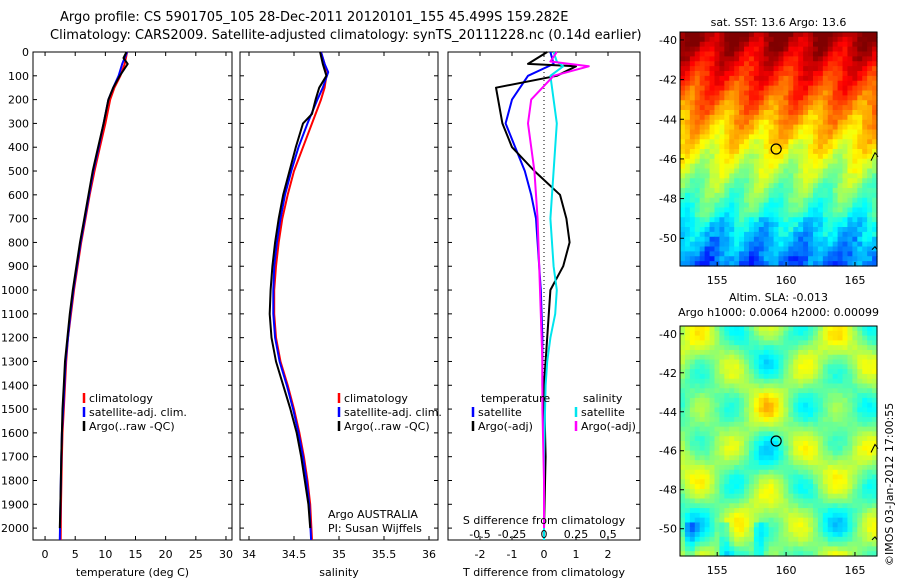 This screenshot has width=900, height=580. What do you see at coordinates (15, 385) in the screenshot?
I see `y-tick-label: 1400` at bounding box center [15, 385].